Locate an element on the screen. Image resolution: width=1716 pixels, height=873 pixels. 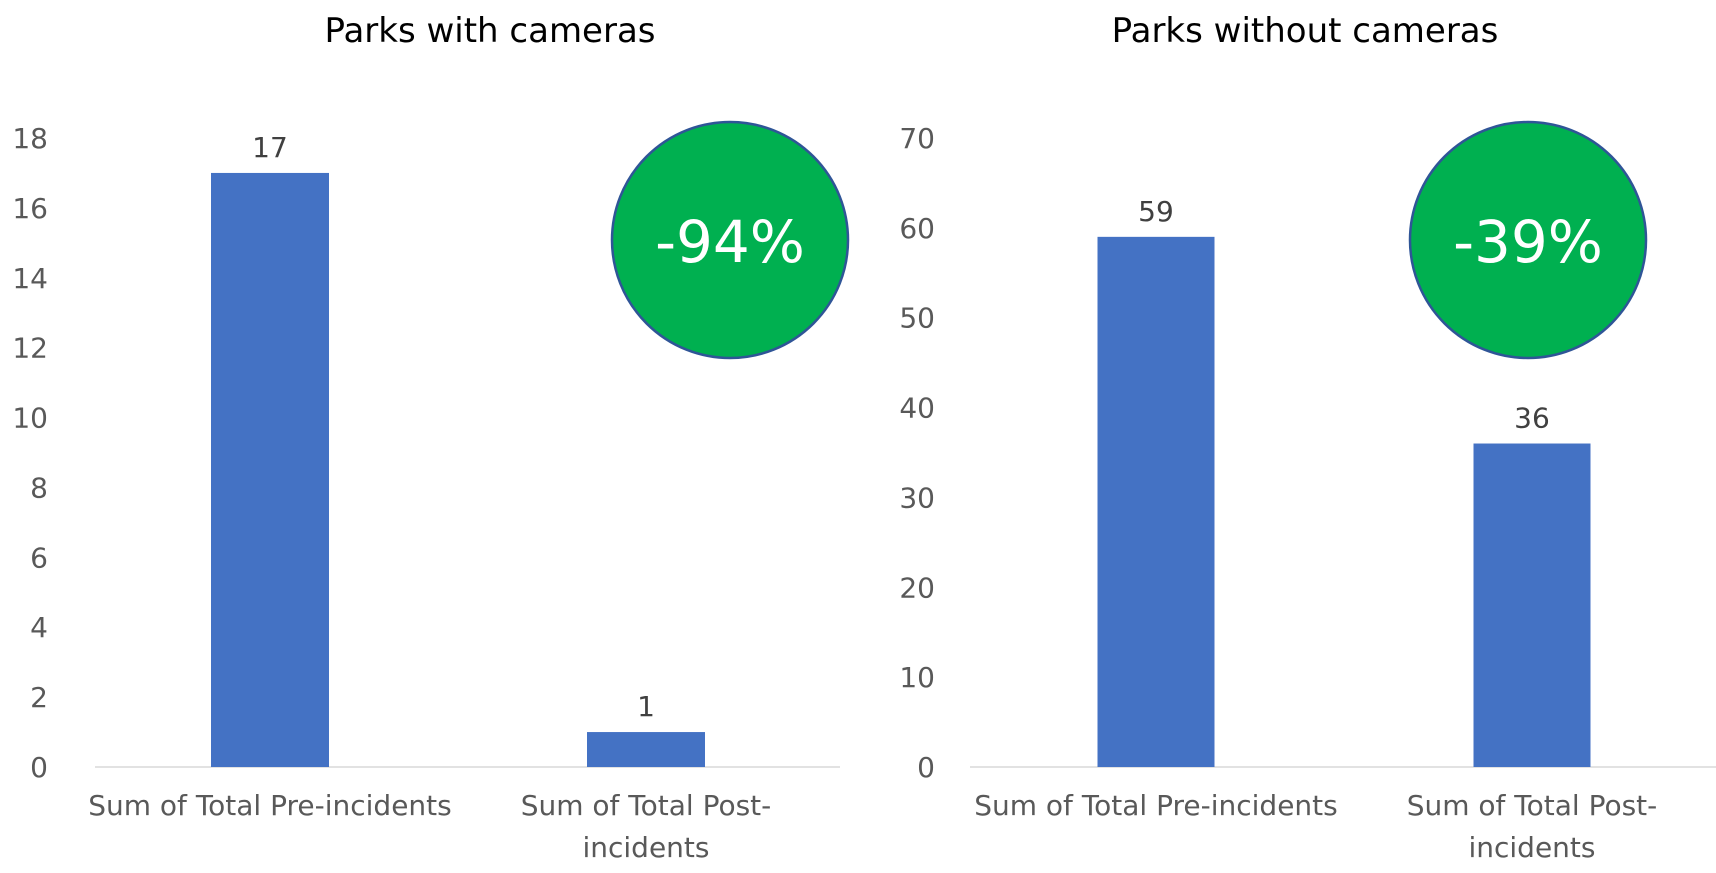
y-tick-label: 60 is located at coordinates (917, 228).